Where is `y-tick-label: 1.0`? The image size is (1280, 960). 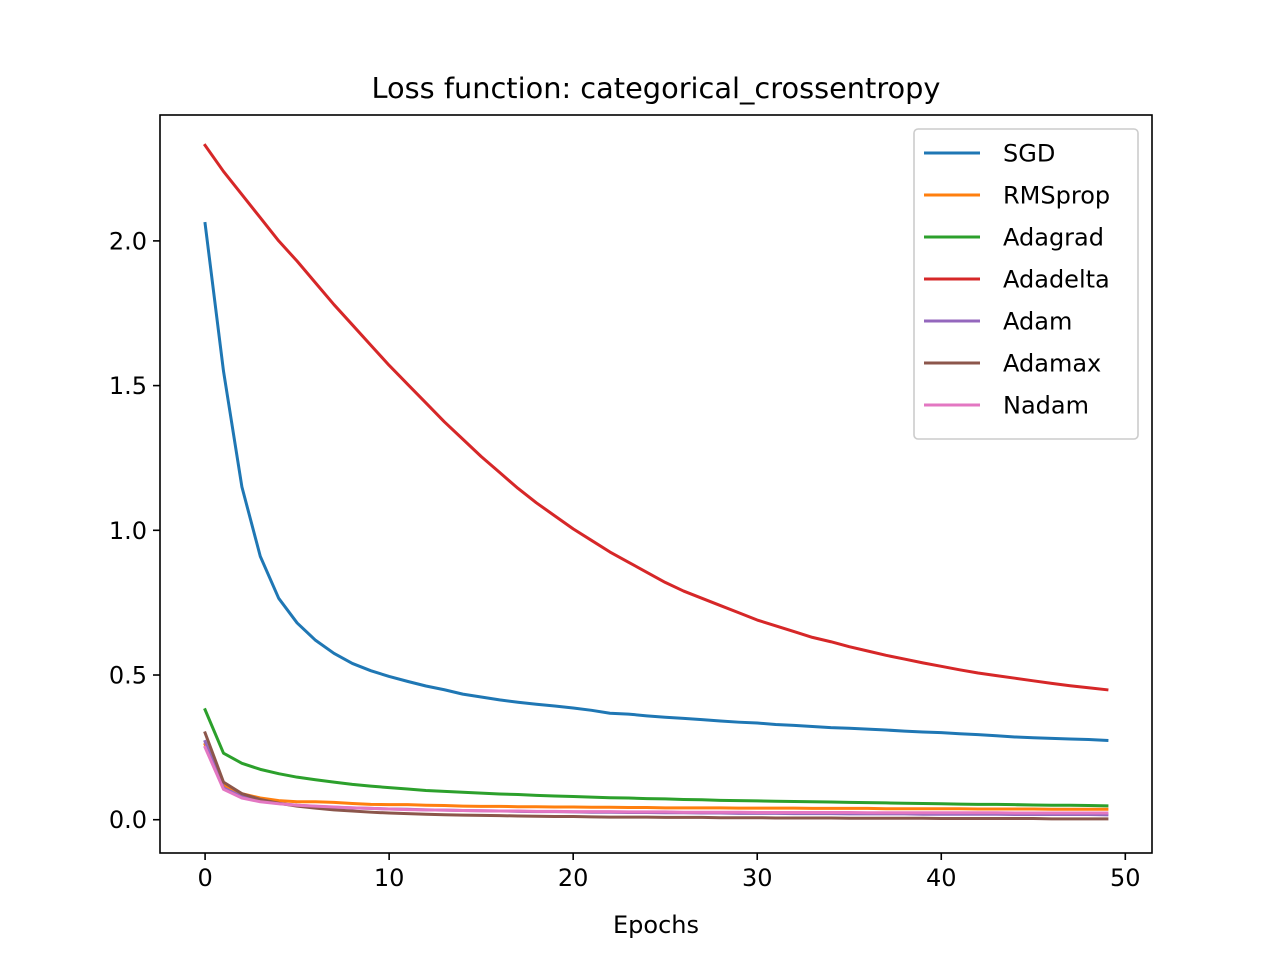 y-tick-label: 1.0 is located at coordinates (128, 531).